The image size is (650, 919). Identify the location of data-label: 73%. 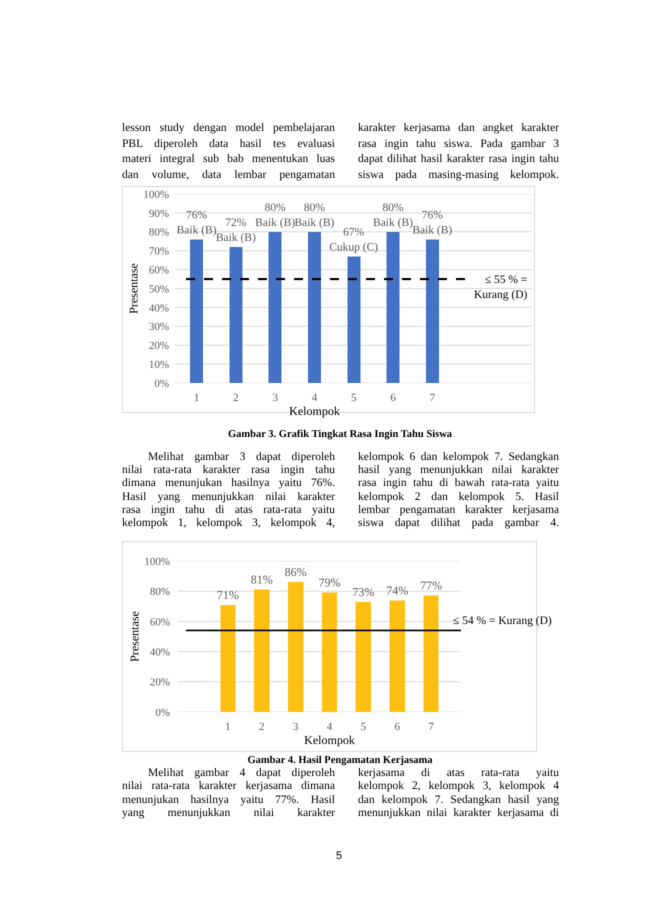
(363, 591).